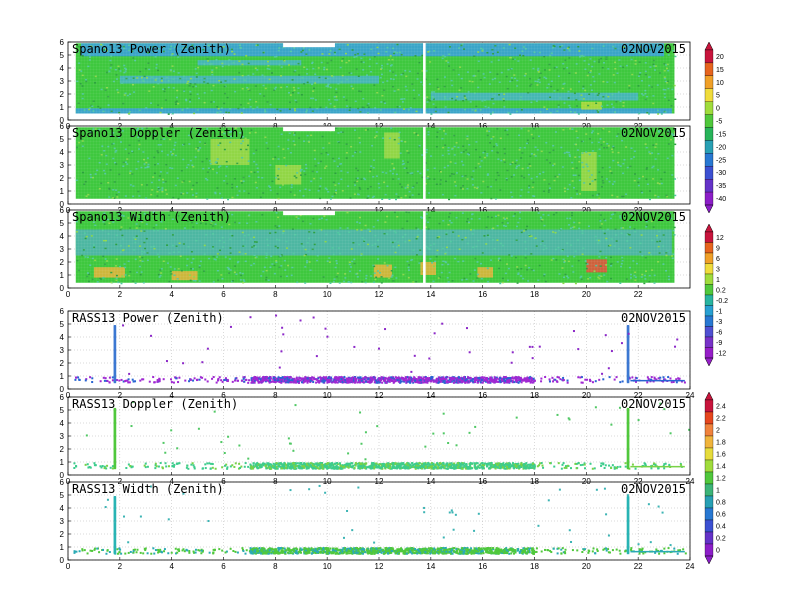 The width and height of the screenshot is (792, 612). Describe the element at coordinates (62, 68) in the screenshot. I see `y-tick-label: 4` at that location.